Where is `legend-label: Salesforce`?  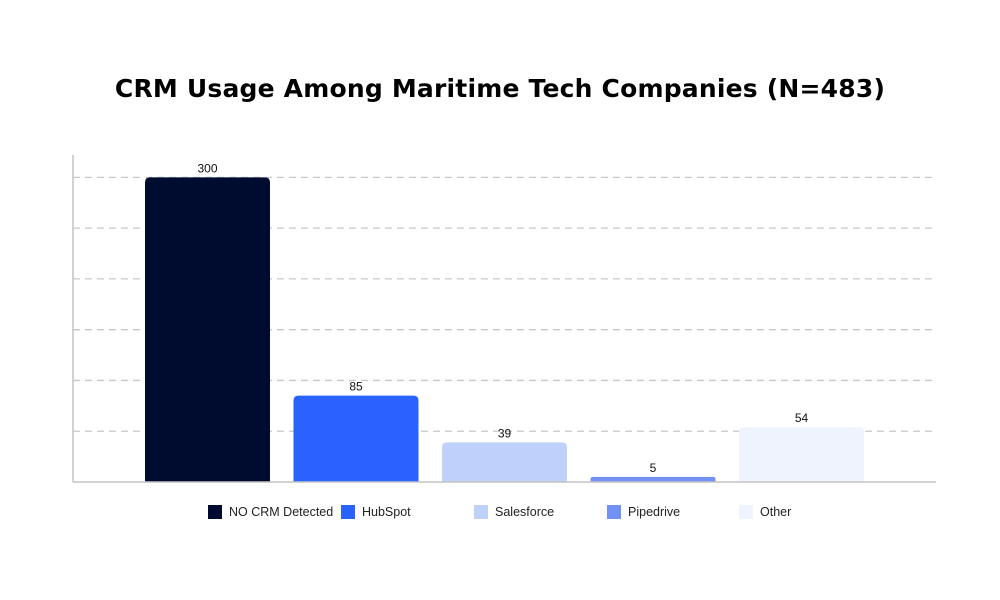
legend-label: Salesforce is located at coordinates (525, 512).